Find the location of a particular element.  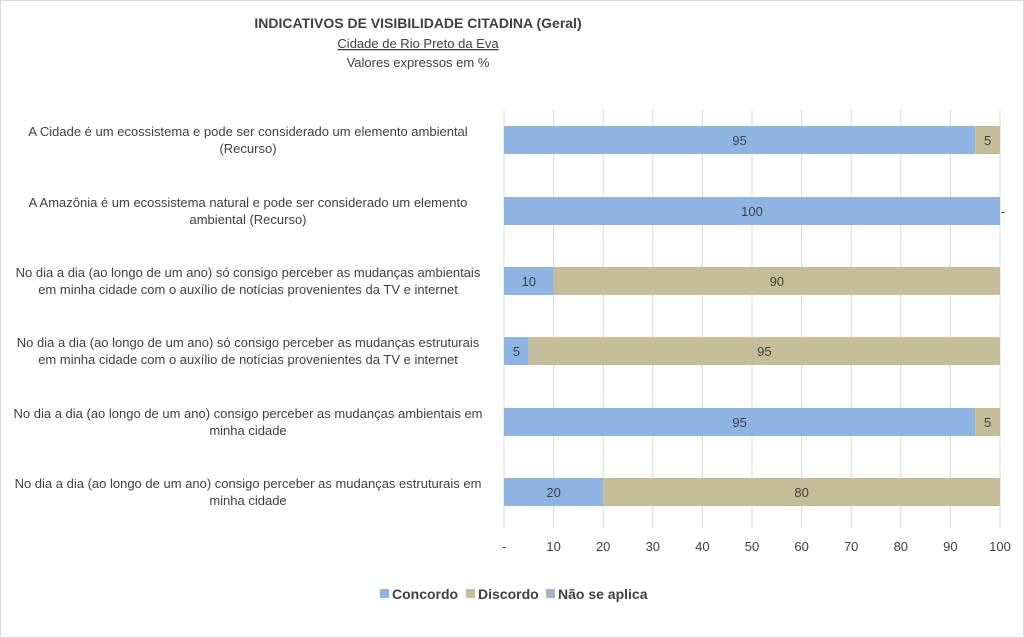

x-tick-label: 30 is located at coordinates (653, 546).